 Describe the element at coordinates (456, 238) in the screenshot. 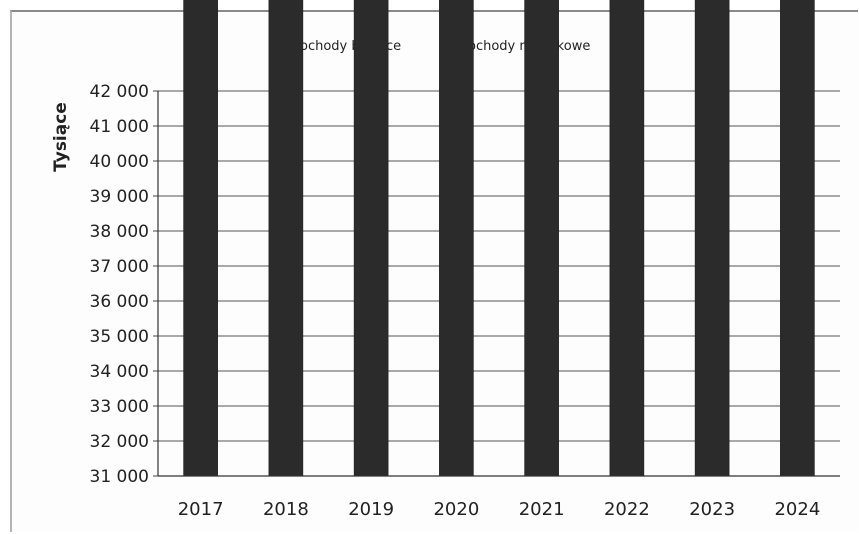

I see `bar-dochody-biezace-2020` at that location.